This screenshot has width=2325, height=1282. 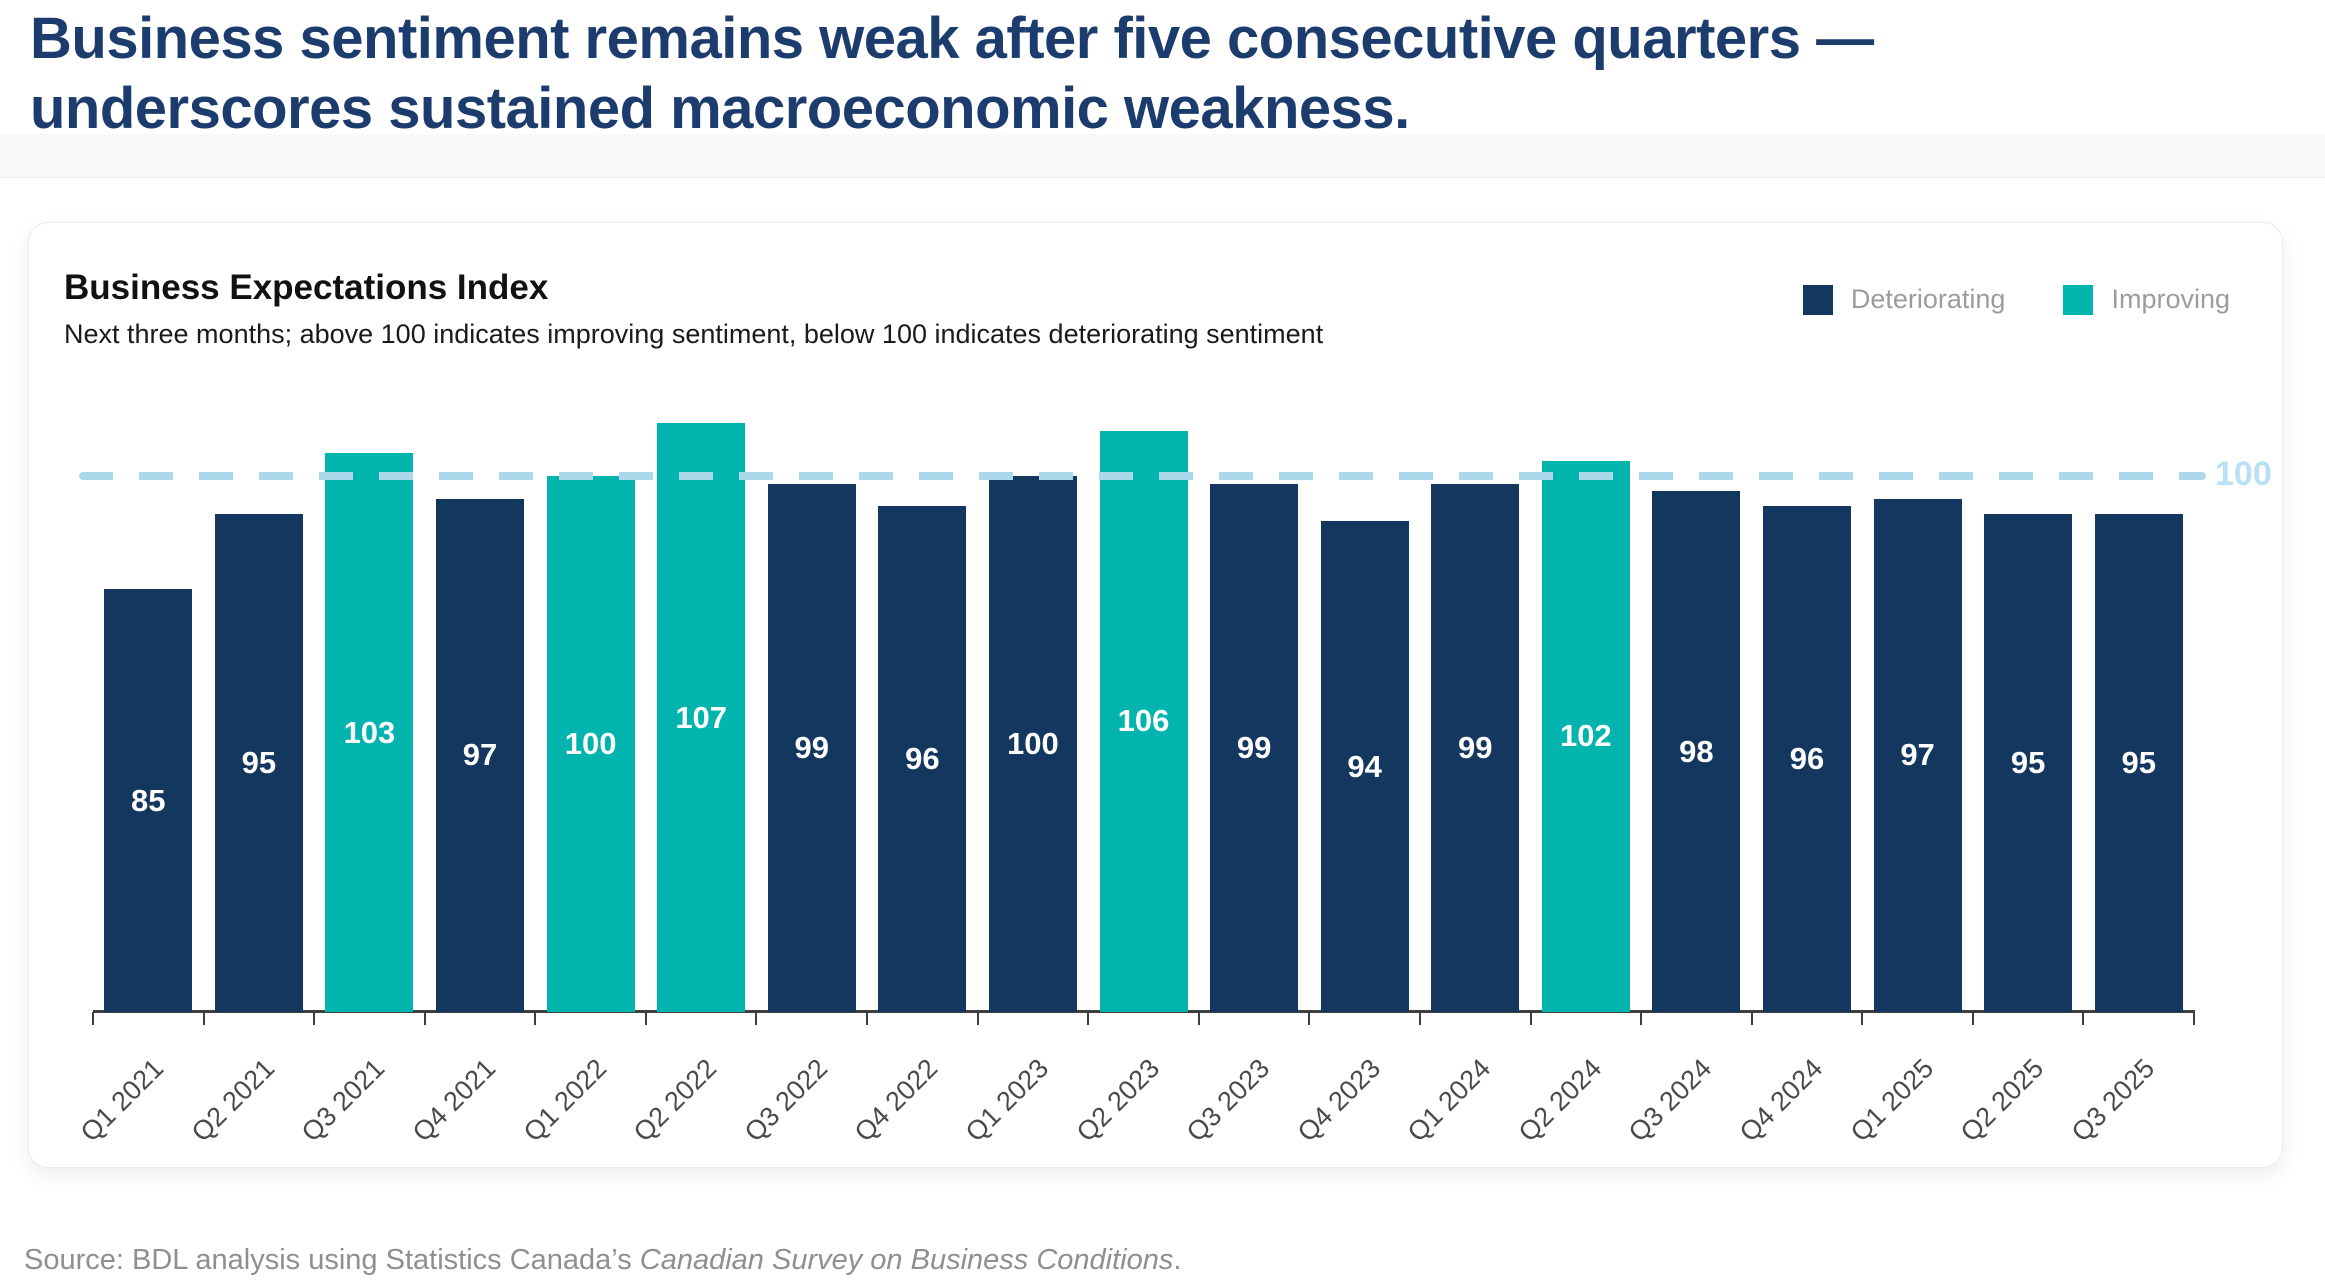 I want to click on x-axis-label: Q4 2024, so click(x=1781, y=1100).